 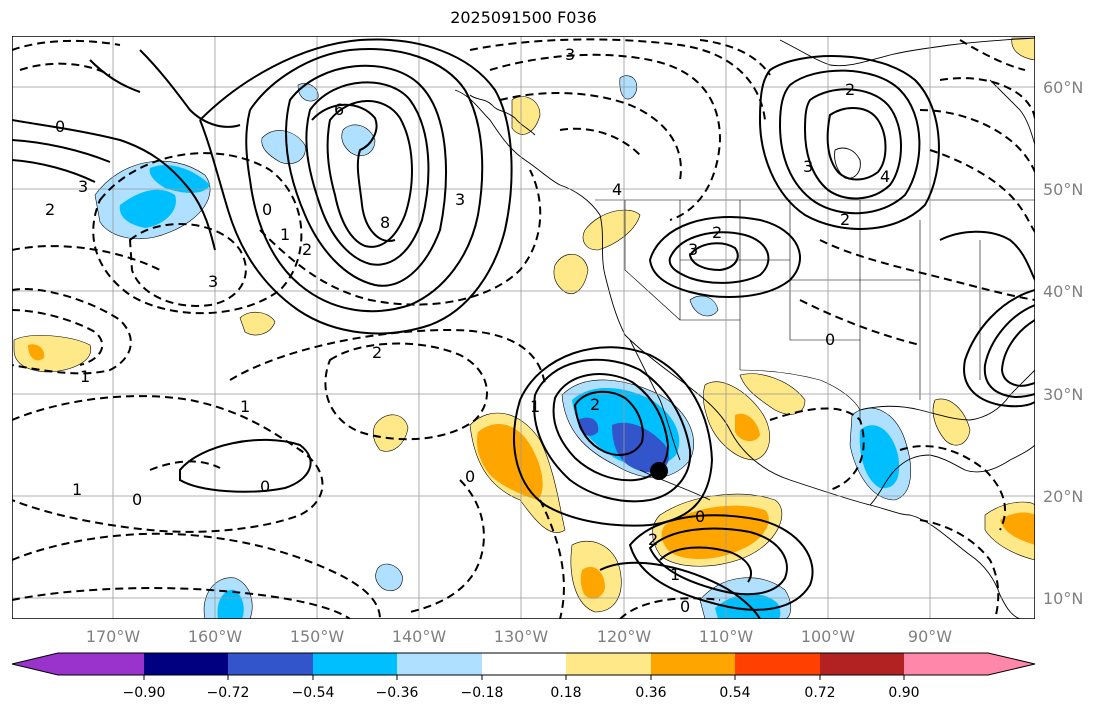 I want to click on lon-tick-label: 150°W, so click(x=317, y=636).